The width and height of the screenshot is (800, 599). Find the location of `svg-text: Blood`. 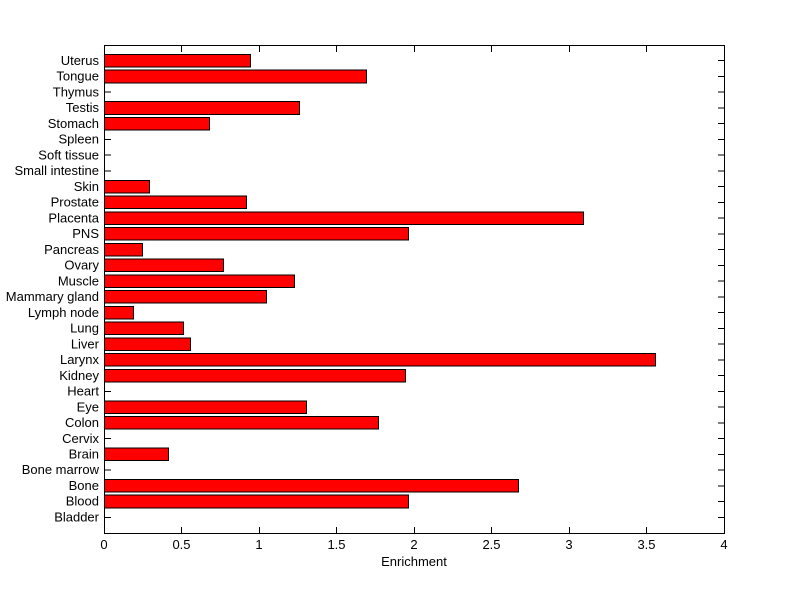

svg-text: Blood is located at coordinates (82, 501).